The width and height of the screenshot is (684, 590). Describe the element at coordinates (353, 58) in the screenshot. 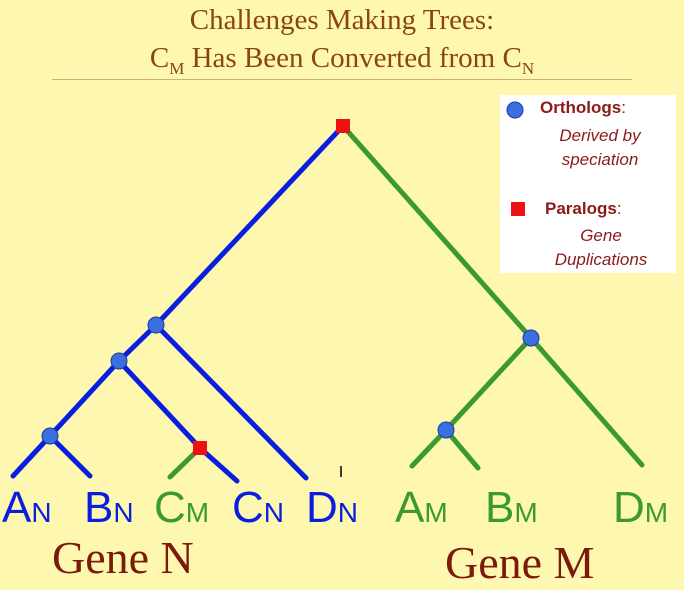

I see `title-middle: Has Been Converted from C` at that location.